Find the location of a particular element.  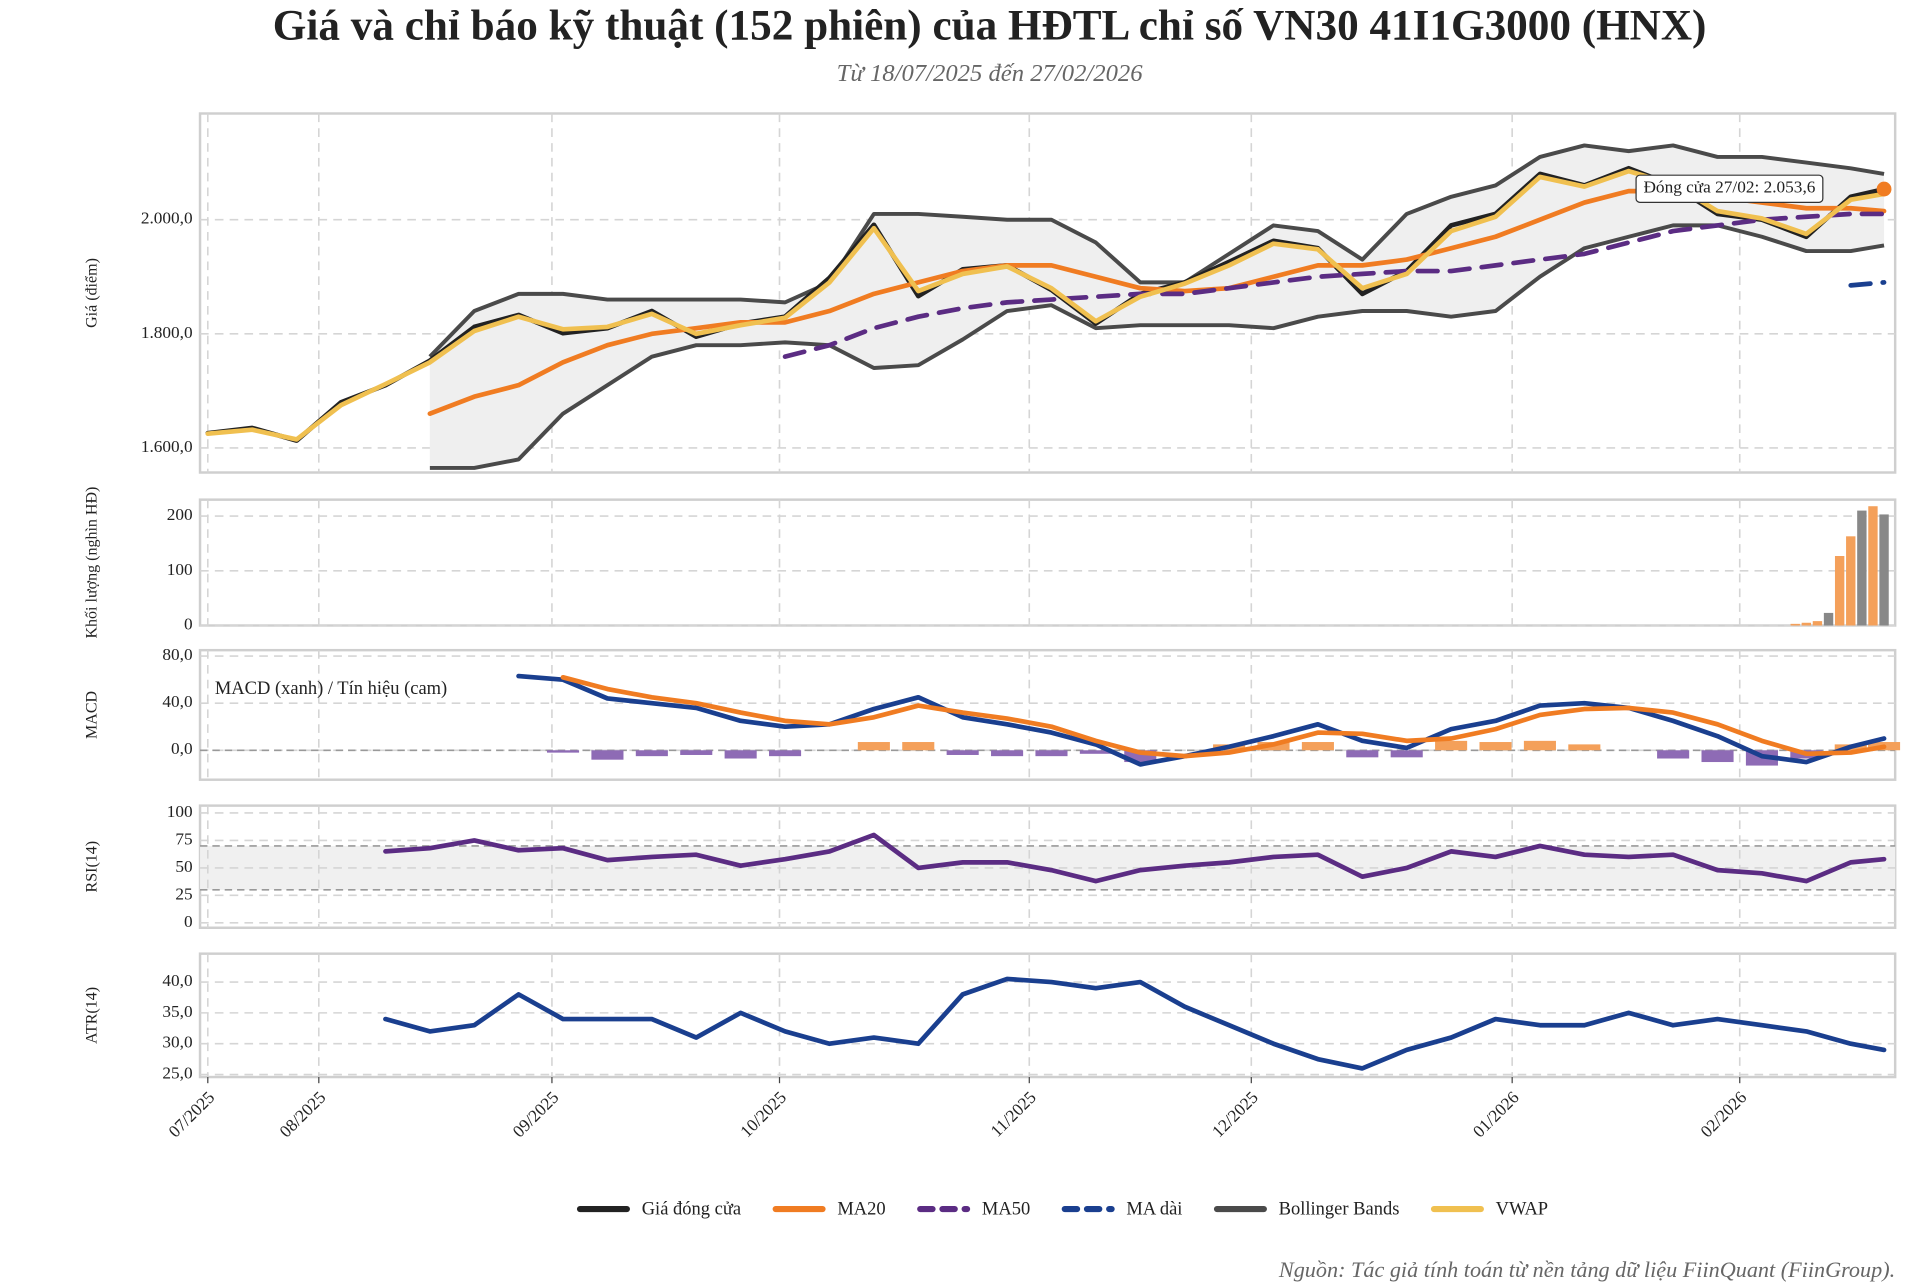

y-tick-label: 1.800,0 is located at coordinates (167, 332).